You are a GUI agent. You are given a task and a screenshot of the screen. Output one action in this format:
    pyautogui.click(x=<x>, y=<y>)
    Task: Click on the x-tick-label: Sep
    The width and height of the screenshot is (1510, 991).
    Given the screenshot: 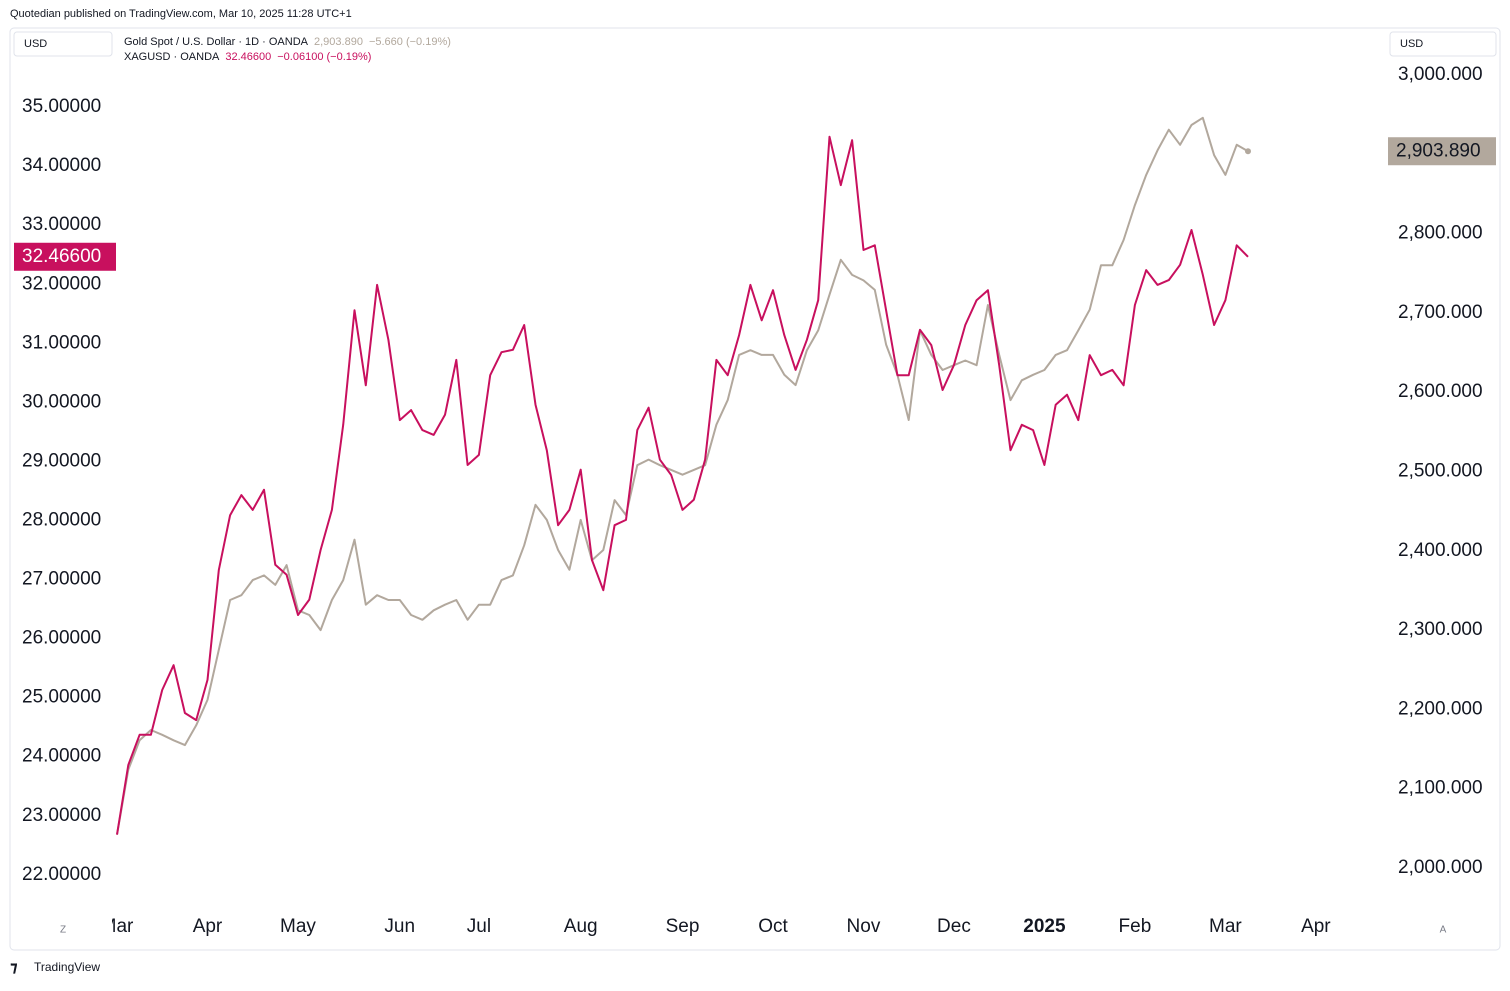 What is the action you would take?
    pyautogui.click(x=683, y=926)
    